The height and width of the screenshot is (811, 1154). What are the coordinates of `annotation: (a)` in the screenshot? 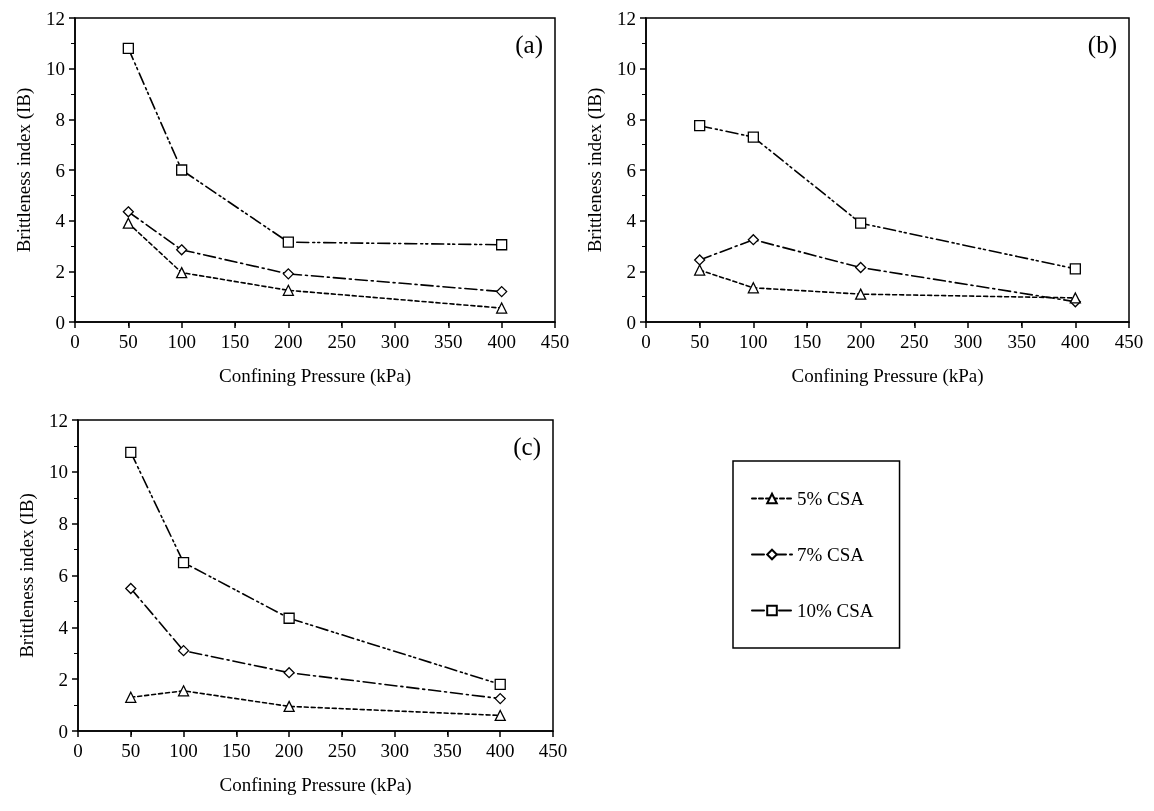 It's located at (529, 45).